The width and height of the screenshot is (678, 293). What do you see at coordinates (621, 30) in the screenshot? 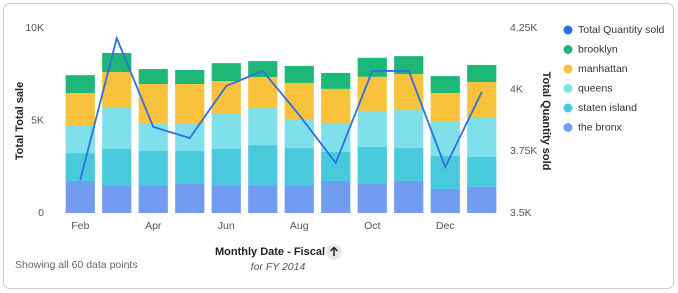
I see `legend-label: Total Quantity sold` at bounding box center [621, 30].